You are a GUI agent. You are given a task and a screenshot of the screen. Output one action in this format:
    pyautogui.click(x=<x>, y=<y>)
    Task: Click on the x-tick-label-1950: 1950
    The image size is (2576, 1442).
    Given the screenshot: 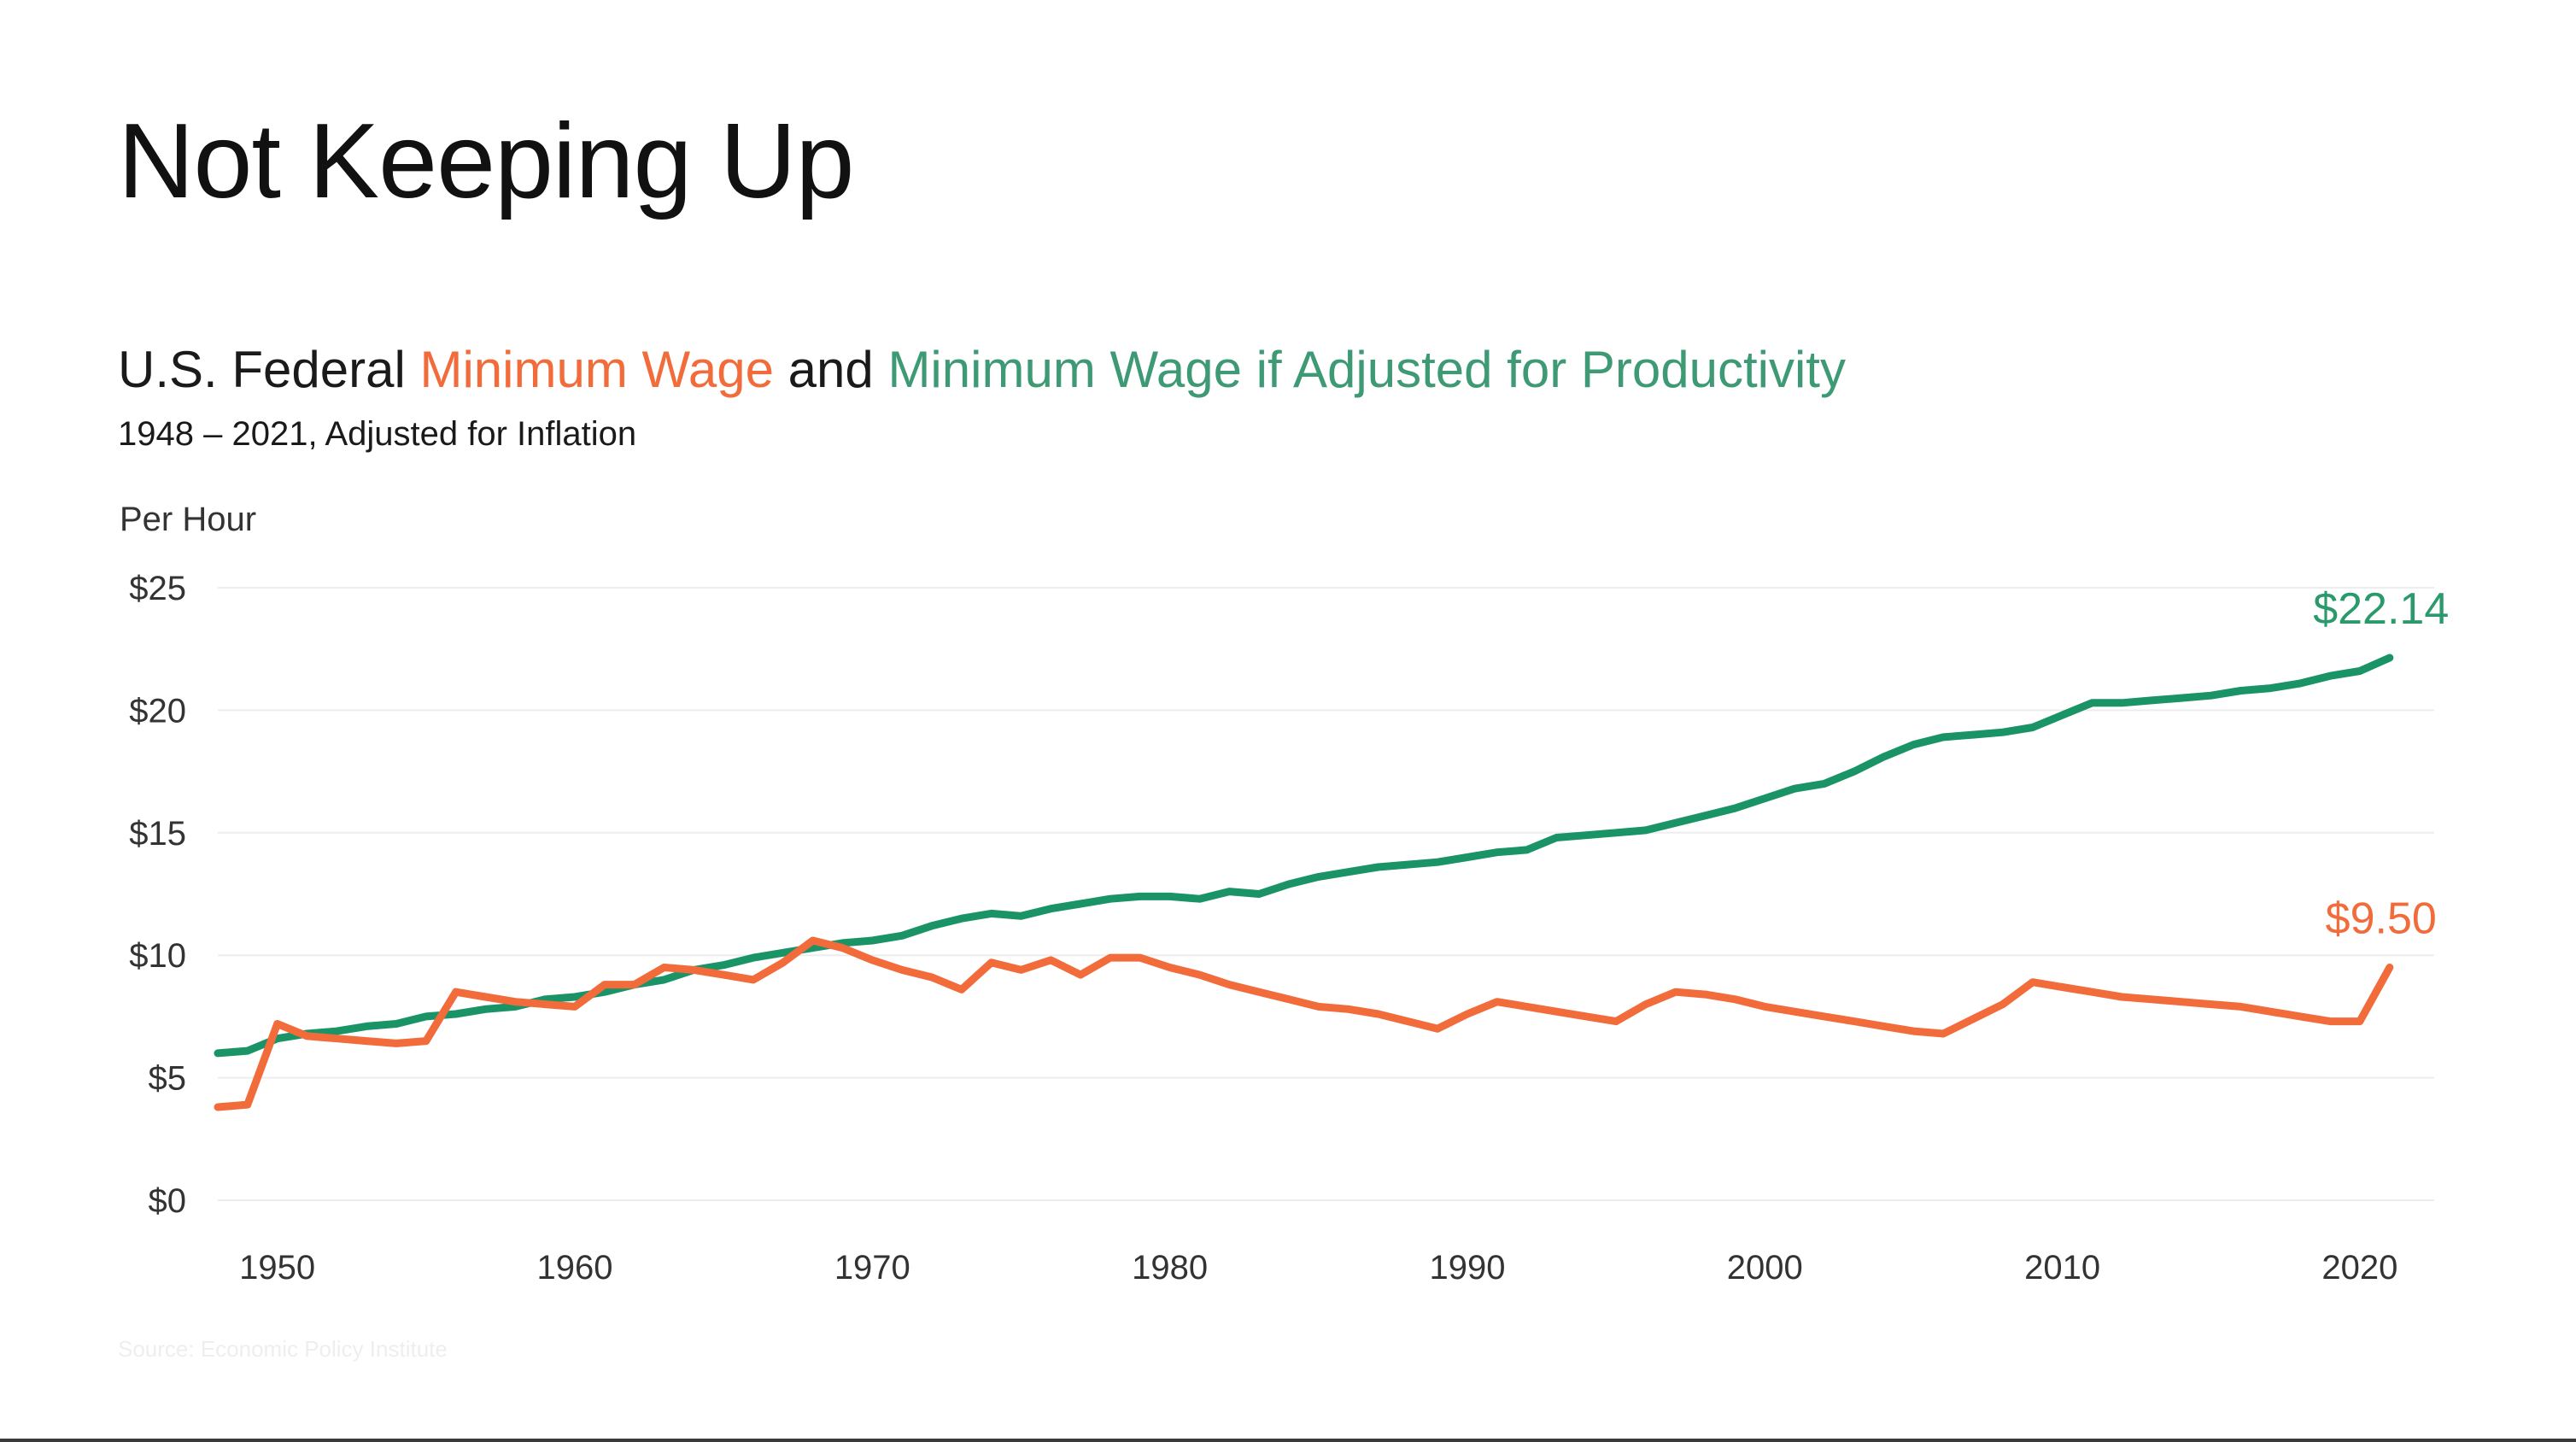 What is the action you would take?
    pyautogui.click(x=277, y=1268)
    